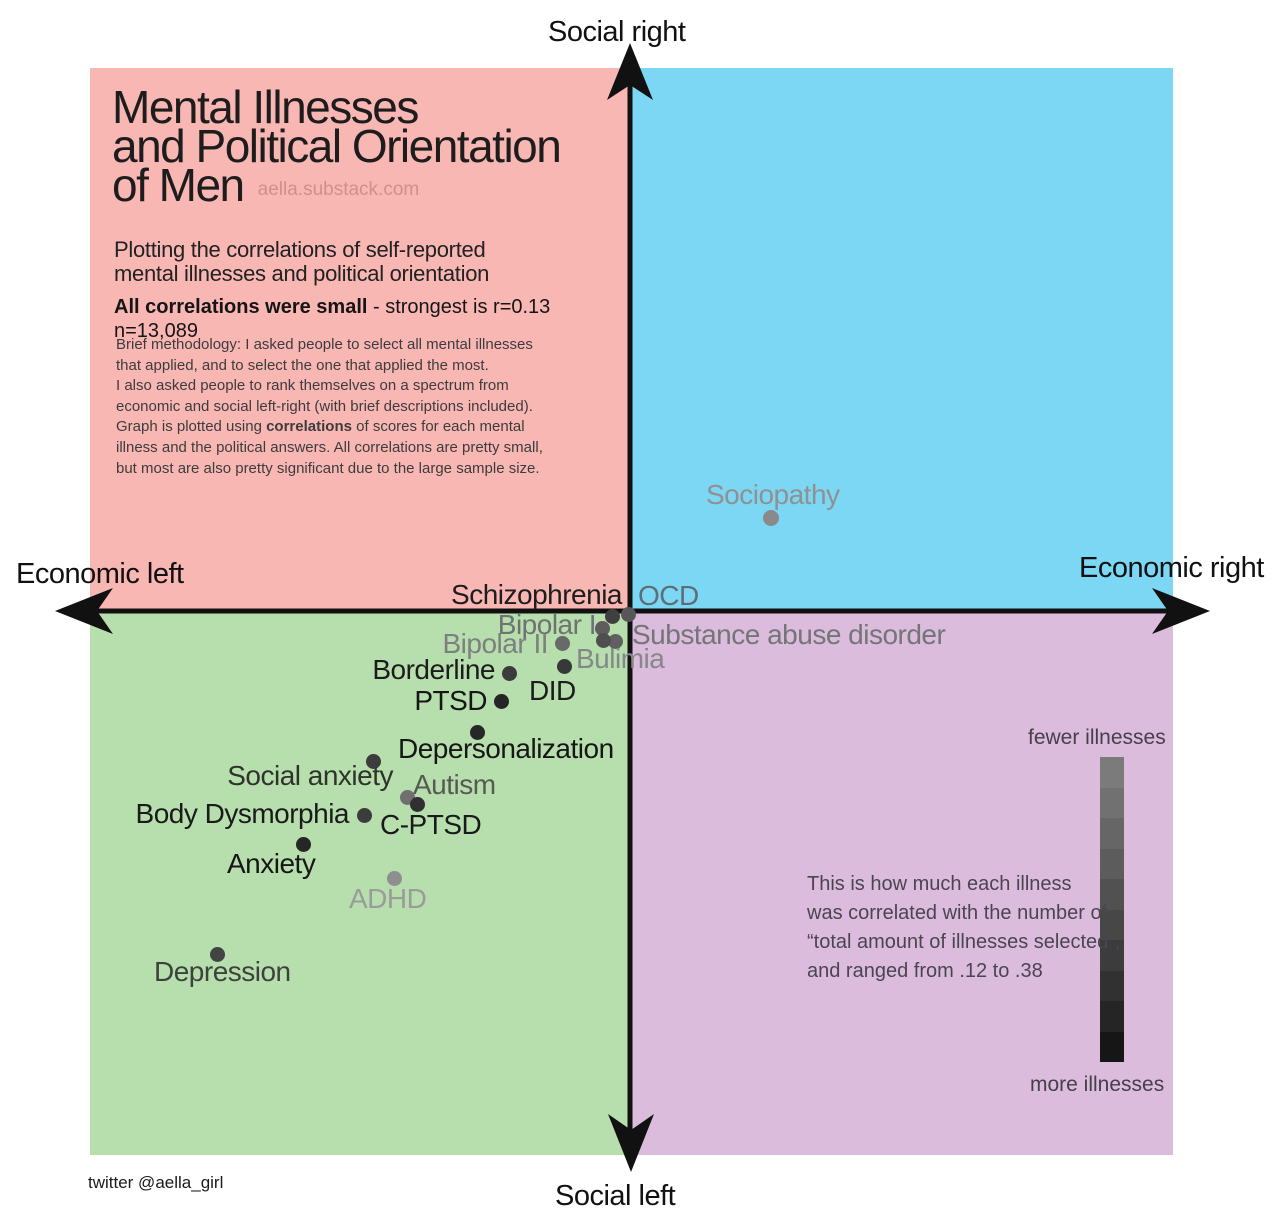  I want to click on data-point-label: Sociopathy, so click(773, 494).